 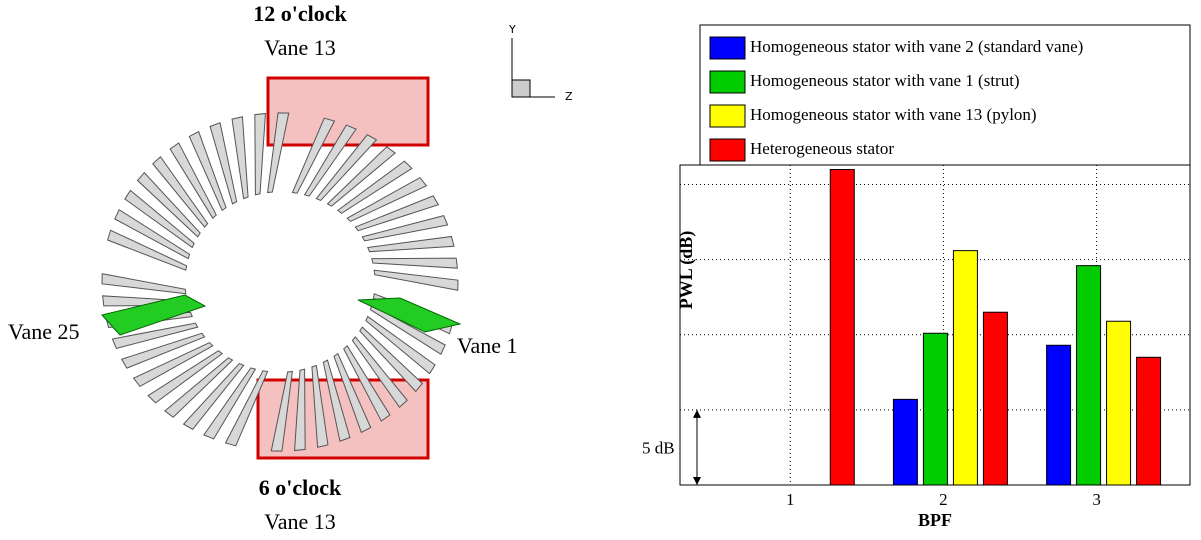 What do you see at coordinates (943, 499) in the screenshot?
I see `x-tick-label: 2` at bounding box center [943, 499].